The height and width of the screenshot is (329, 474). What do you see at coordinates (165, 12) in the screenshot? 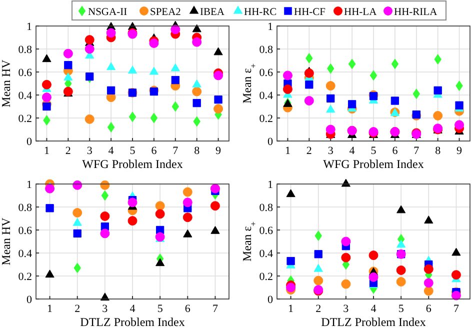
I see `legend-label: SPEA2` at bounding box center [165, 12].